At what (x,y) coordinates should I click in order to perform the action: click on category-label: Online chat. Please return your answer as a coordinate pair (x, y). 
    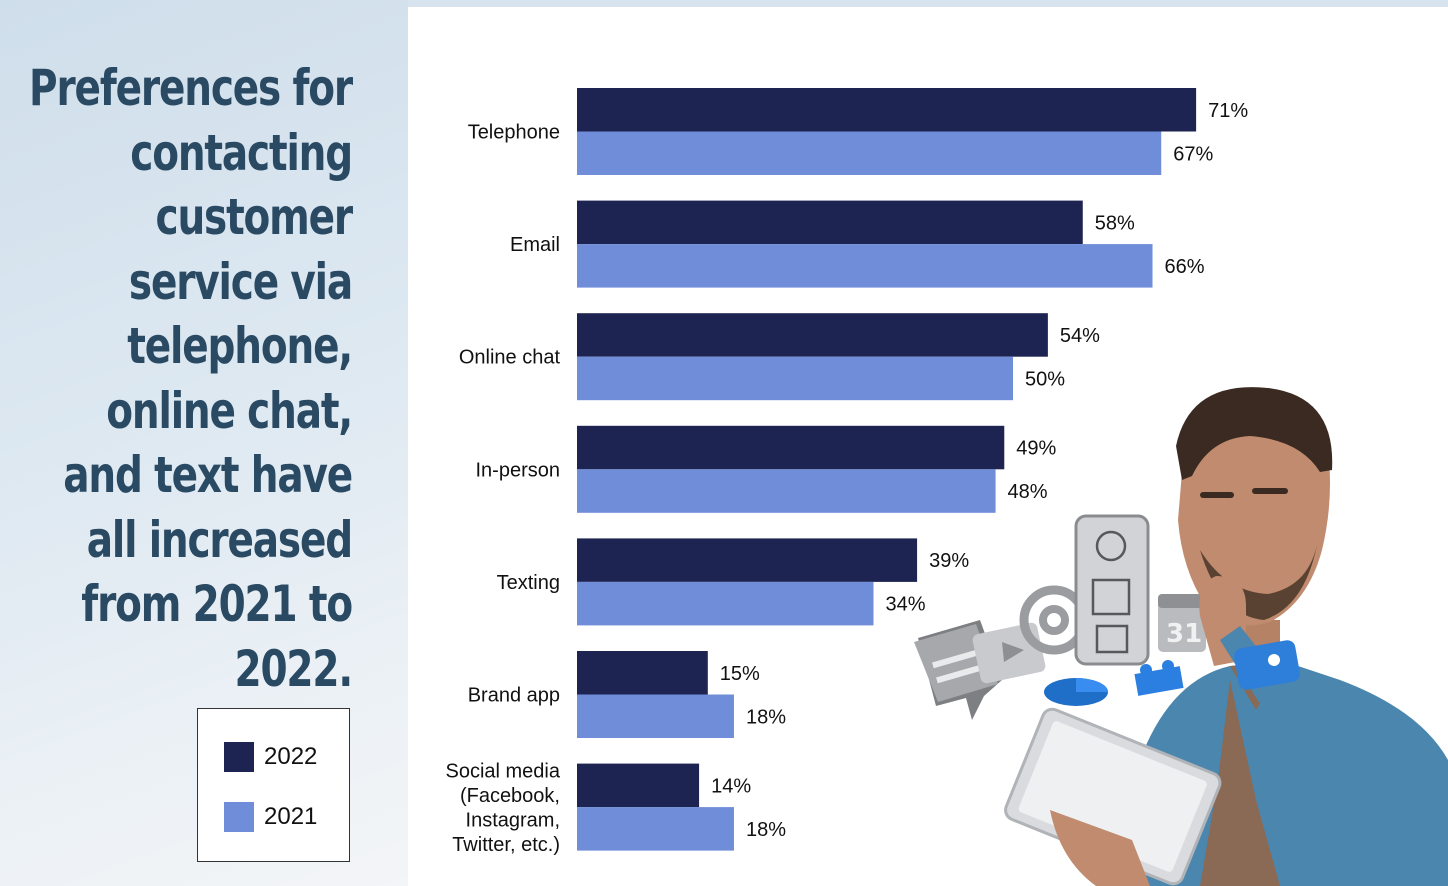
    Looking at the image, I should click on (510, 358).